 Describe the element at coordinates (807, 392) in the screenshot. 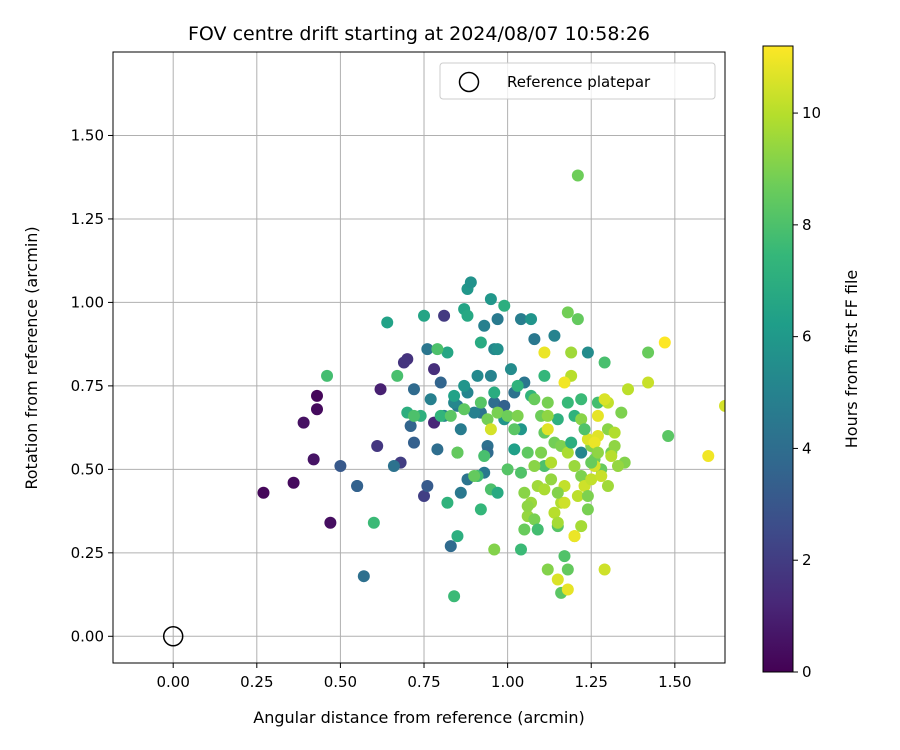

I see `colorbar-ticks: 0 2 4 6 8 10` at that location.